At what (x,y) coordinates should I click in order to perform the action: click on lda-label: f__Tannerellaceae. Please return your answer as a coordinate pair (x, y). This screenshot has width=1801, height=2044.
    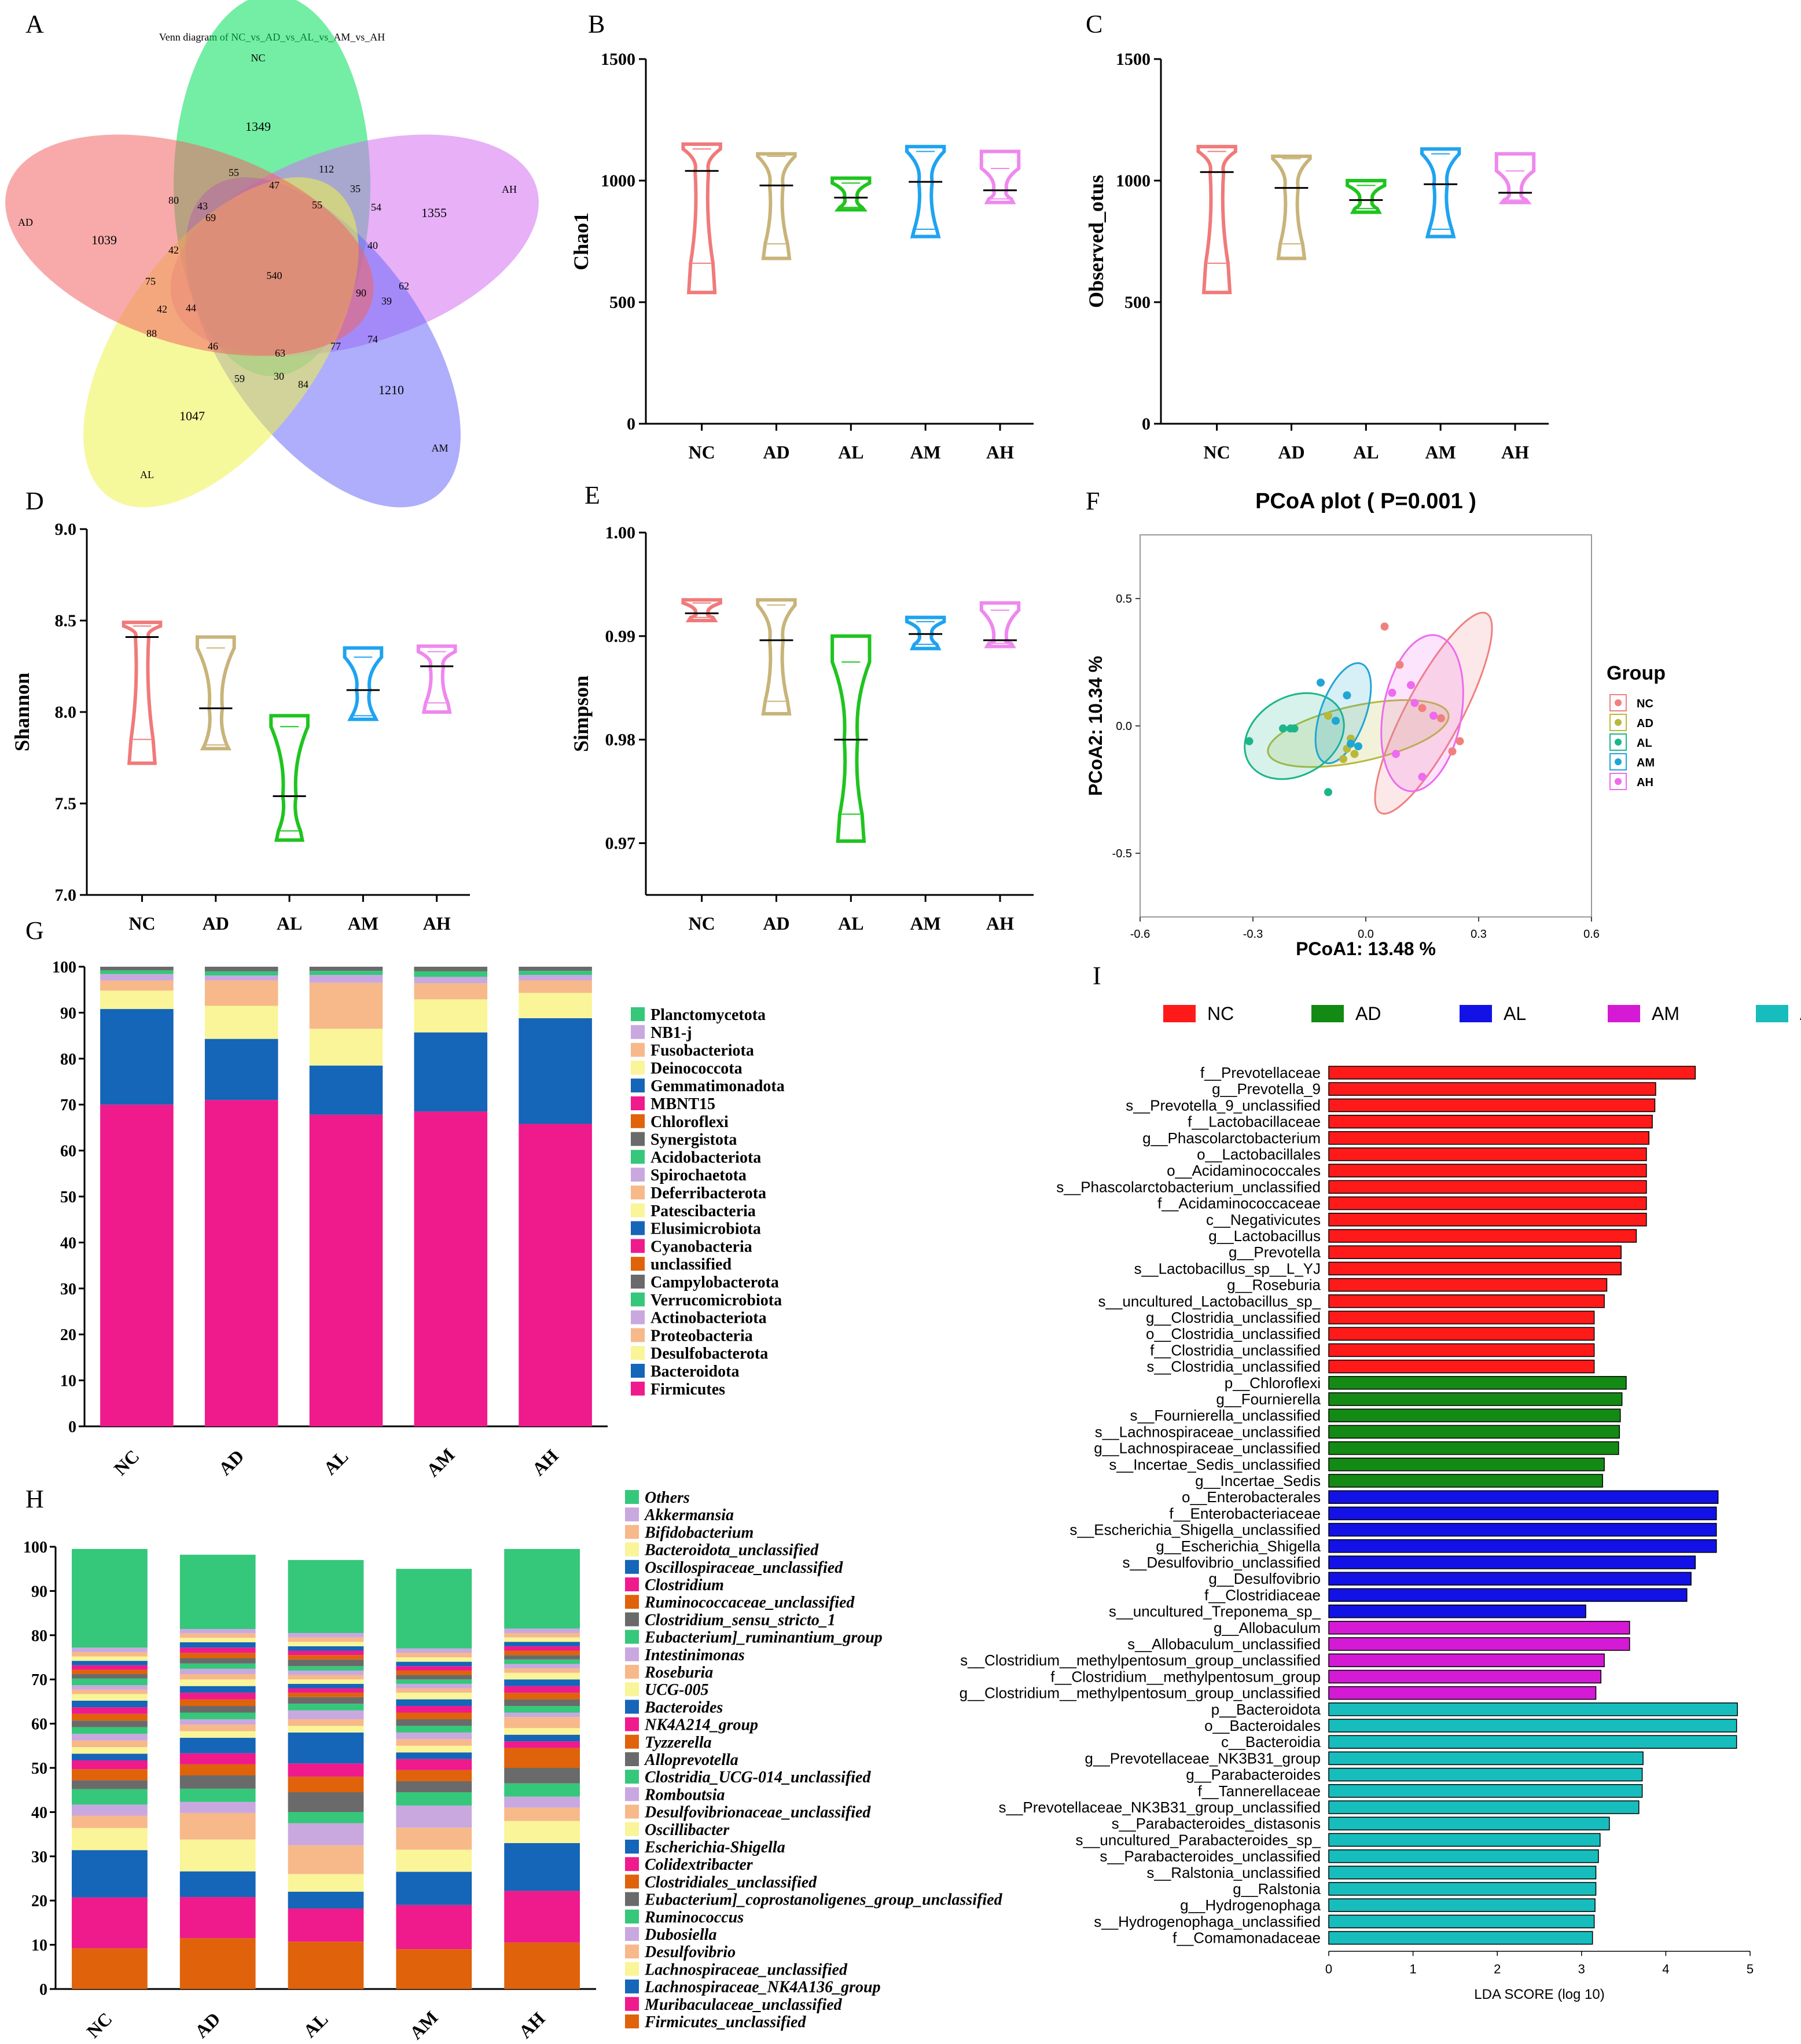
    Looking at the image, I should click on (1259, 1791).